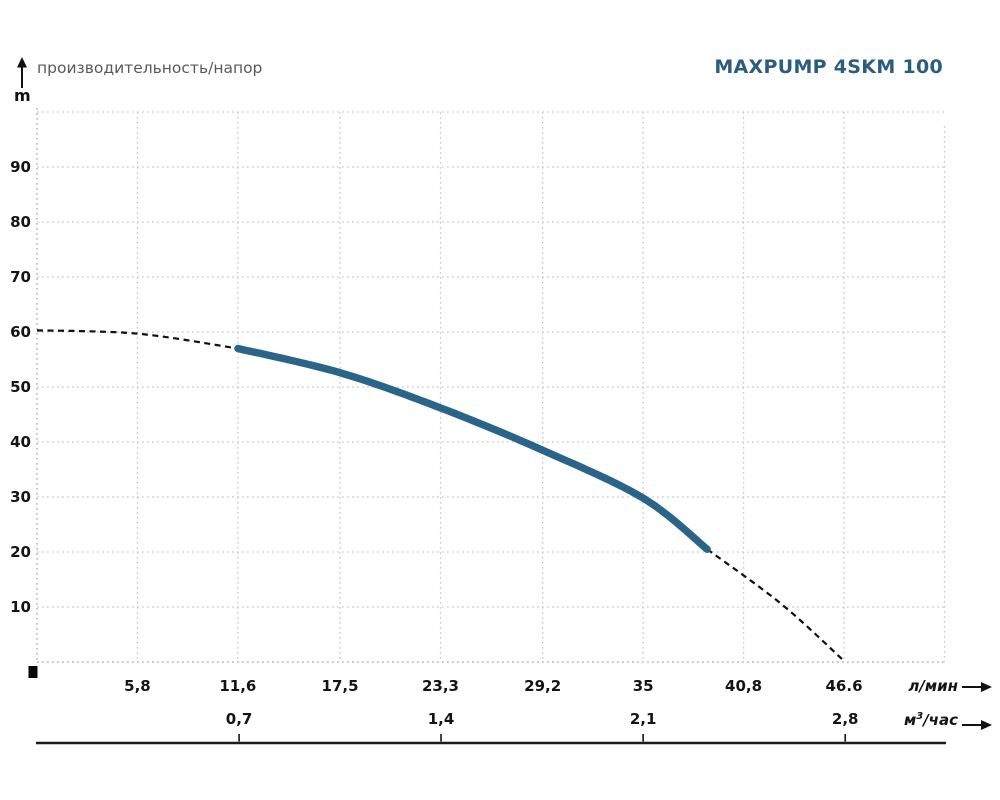 Image resolution: width=1000 pixels, height=800 pixels. Describe the element at coordinates (977, 687) in the screenshot. I see `x-axis-lmin-arrow-icon` at that location.